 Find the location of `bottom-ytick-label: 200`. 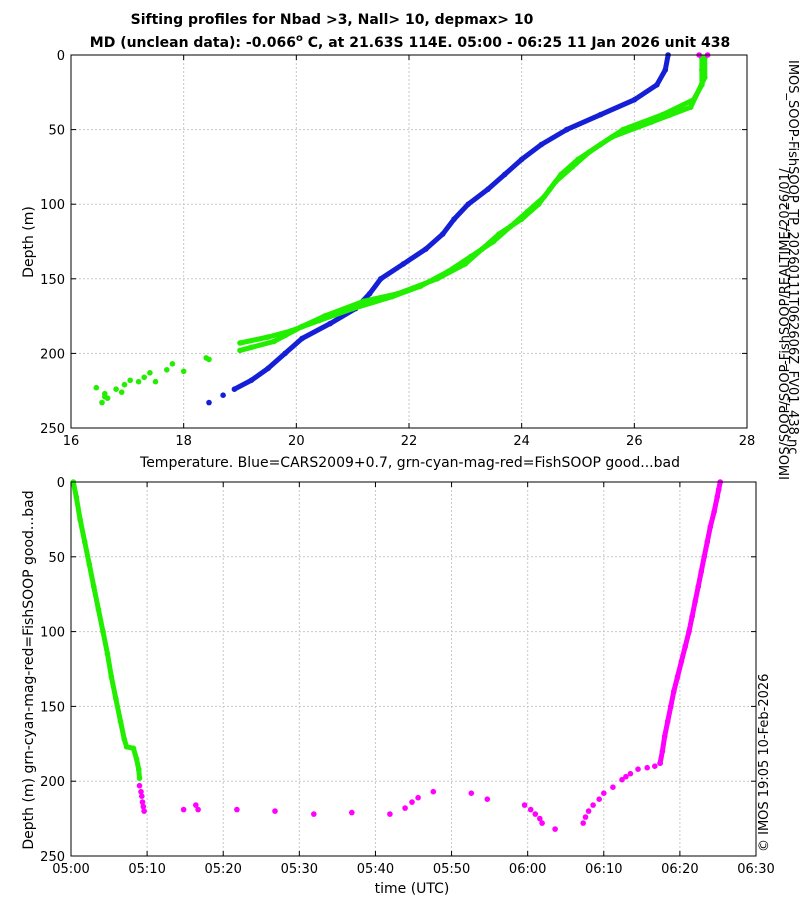

bottom-ytick-label: 200 is located at coordinates (52, 782).